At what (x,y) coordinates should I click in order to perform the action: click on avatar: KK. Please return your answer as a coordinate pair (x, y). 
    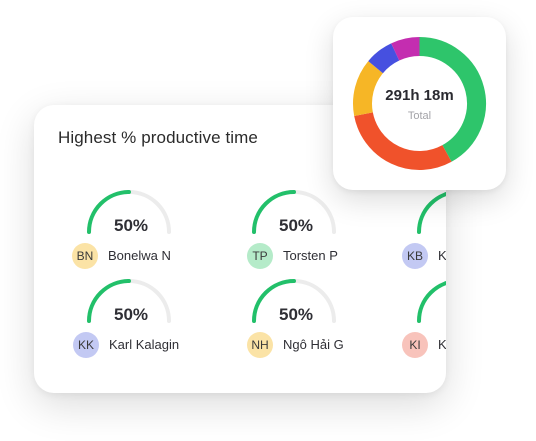
    Looking at the image, I should click on (86, 345).